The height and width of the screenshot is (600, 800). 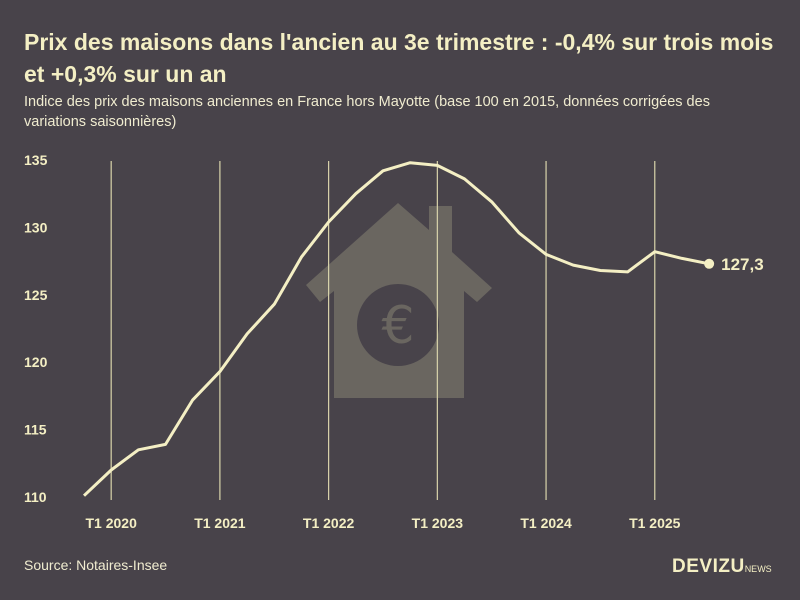 I want to click on y-tick-label: 135, so click(x=36, y=160).